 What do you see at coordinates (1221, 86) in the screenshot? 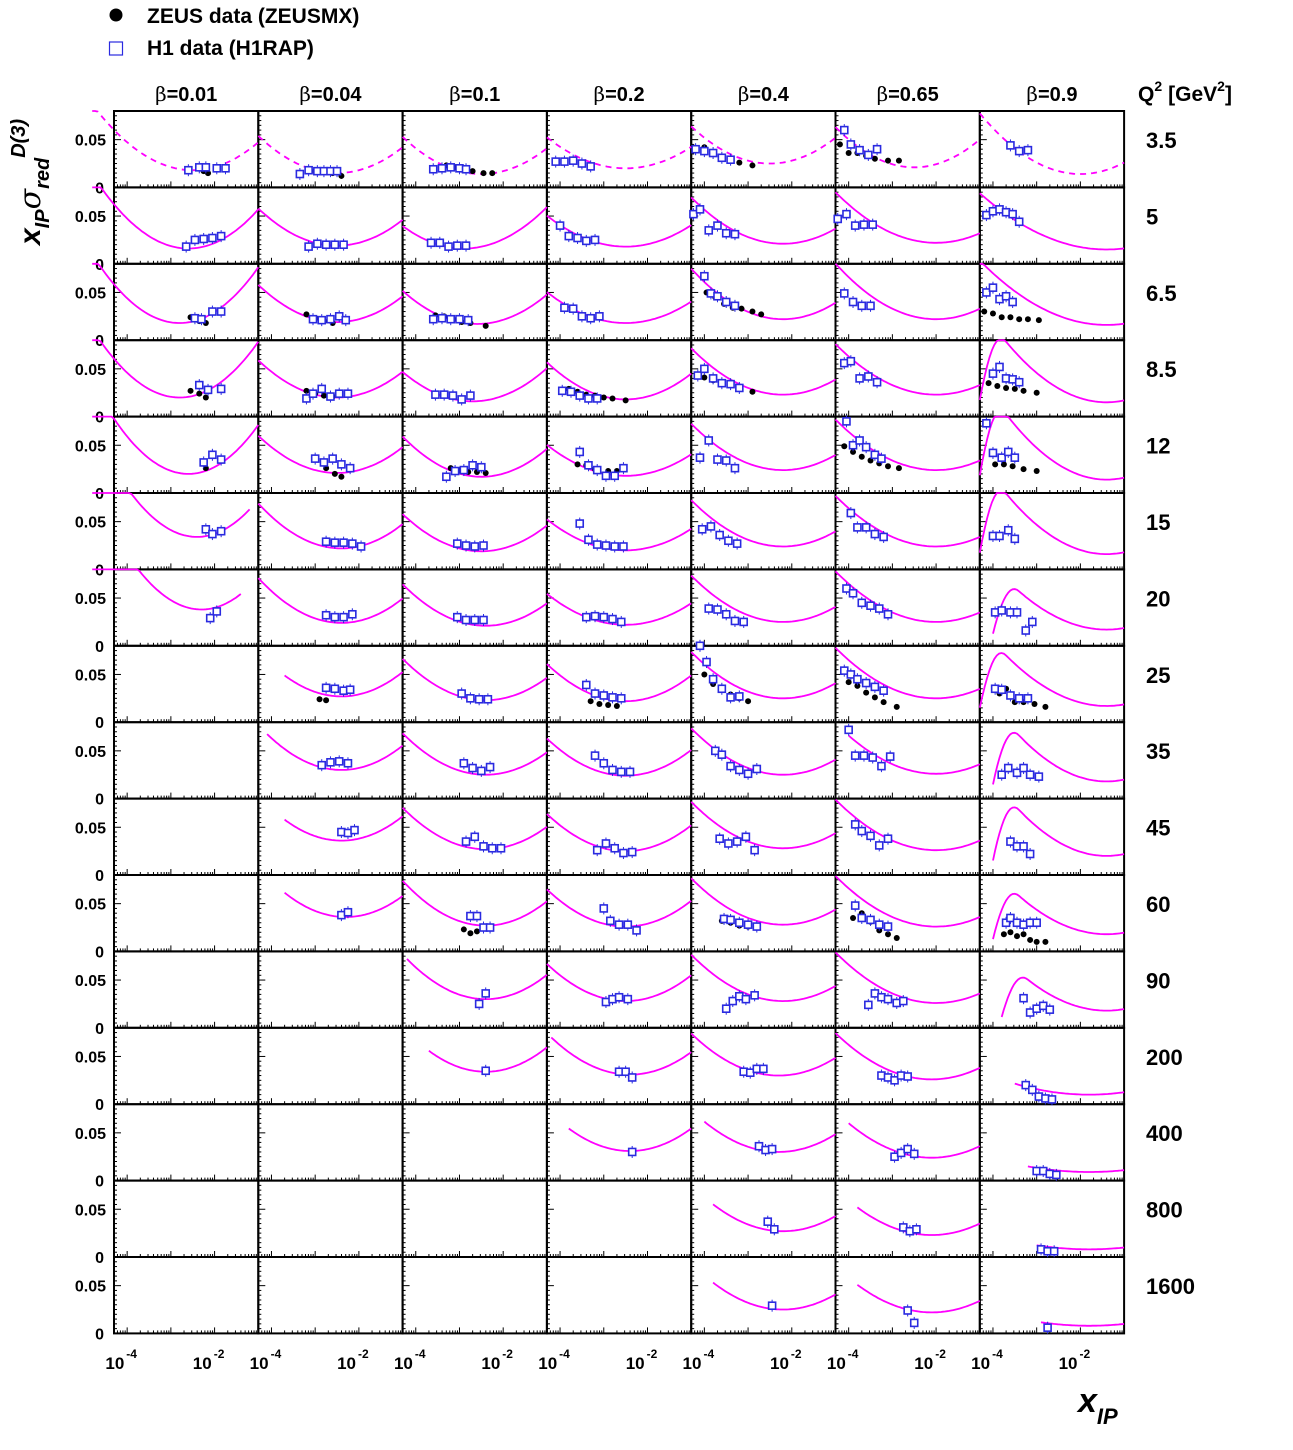
I see `q2-header-unit-sup: 2` at bounding box center [1221, 86].